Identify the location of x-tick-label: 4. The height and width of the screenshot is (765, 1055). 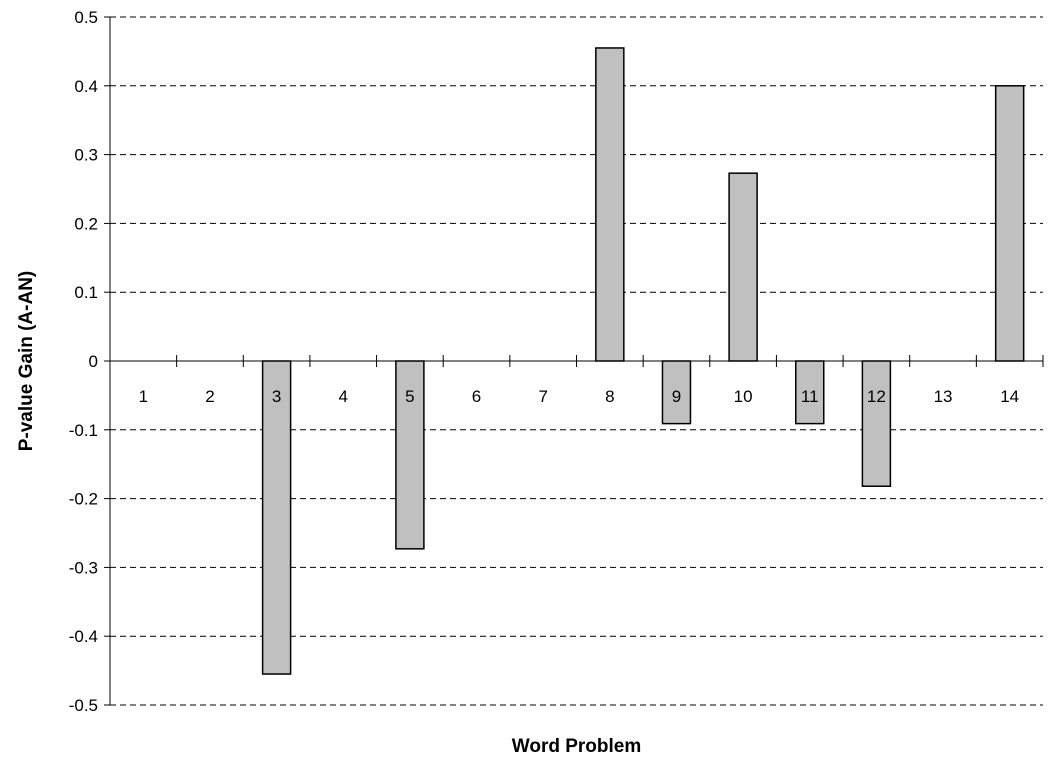
(343, 396).